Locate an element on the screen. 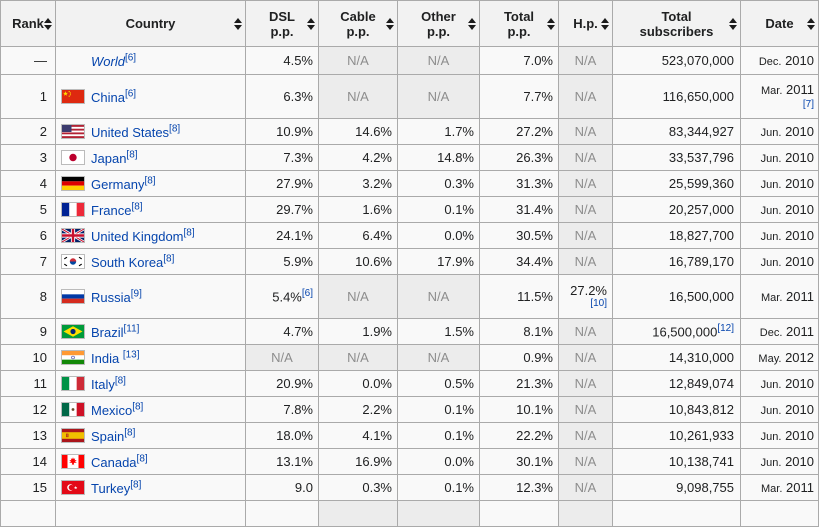  ref-link: [13] is located at coordinates (131, 355).